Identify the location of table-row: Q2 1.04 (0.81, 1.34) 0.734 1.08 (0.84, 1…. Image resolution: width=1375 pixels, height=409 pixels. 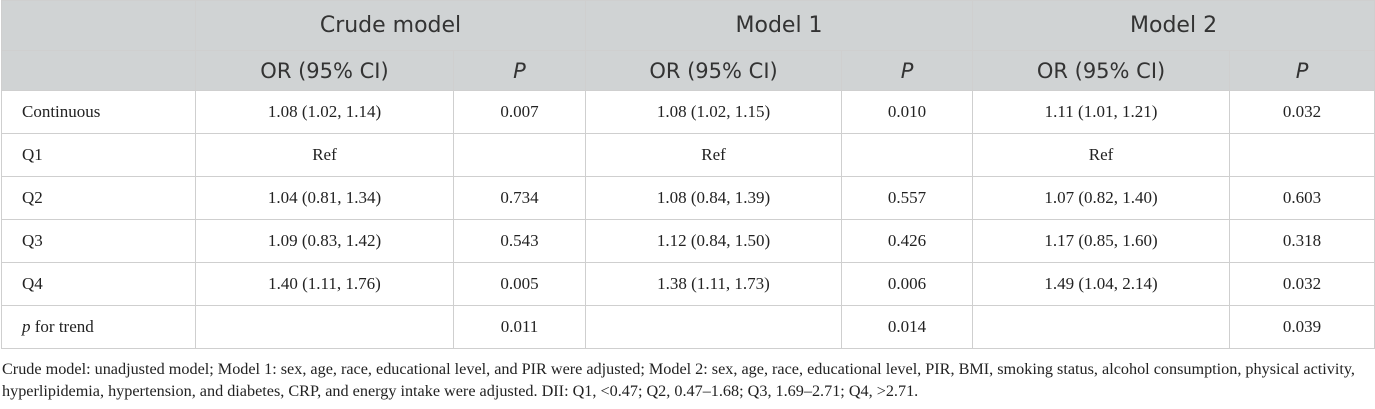
(688, 198).